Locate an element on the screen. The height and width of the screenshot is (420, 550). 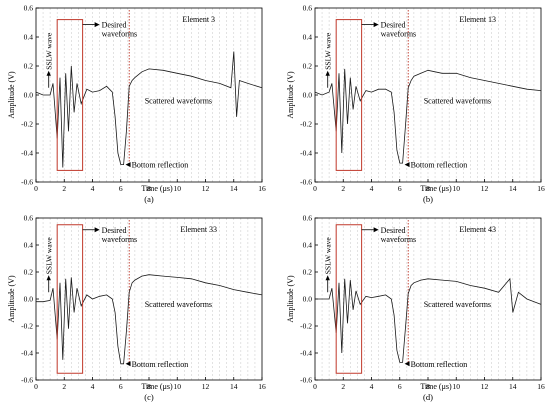
panel-label: (b) is located at coordinates (428, 199).